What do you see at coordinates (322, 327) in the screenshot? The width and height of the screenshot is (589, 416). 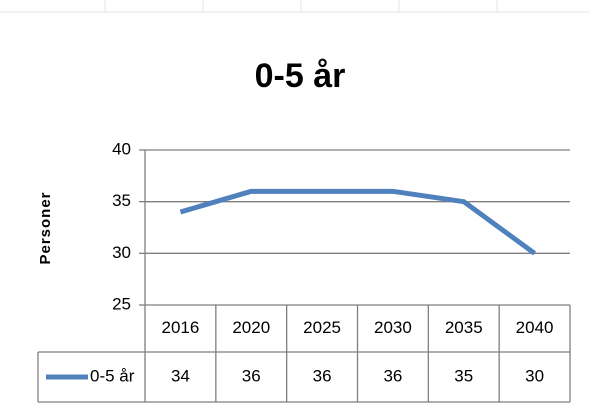 I see `x-tick-label: 2025` at bounding box center [322, 327].